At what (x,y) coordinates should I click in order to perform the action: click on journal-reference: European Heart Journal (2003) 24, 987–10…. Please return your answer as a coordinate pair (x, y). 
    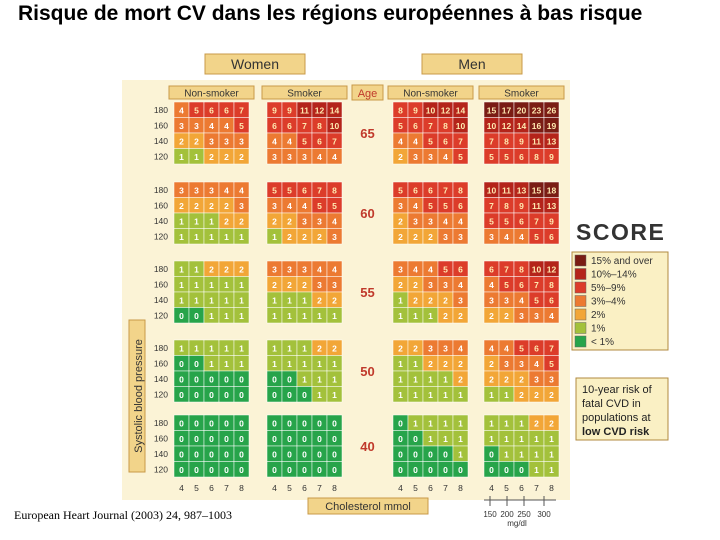
    Looking at the image, I should click on (123, 515).